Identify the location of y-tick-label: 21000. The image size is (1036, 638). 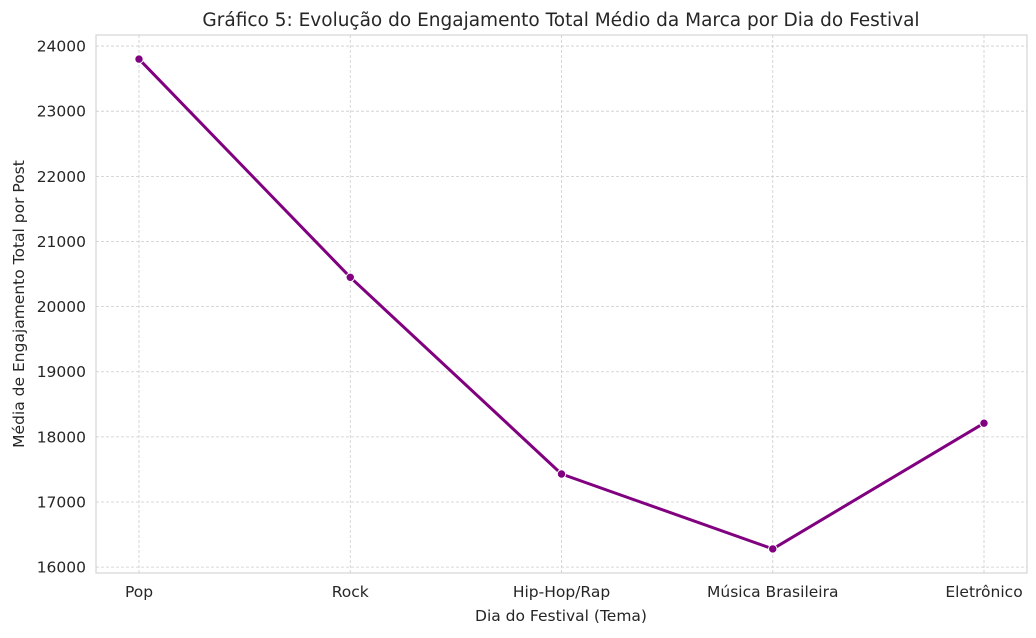
(61, 242).